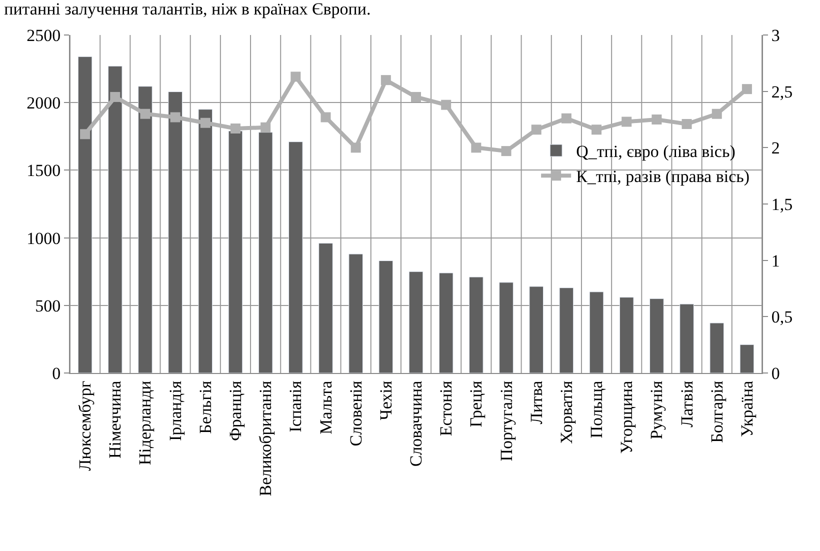  Describe the element at coordinates (43, 170) in the screenshot. I see `y-tick-label: 1500` at that location.